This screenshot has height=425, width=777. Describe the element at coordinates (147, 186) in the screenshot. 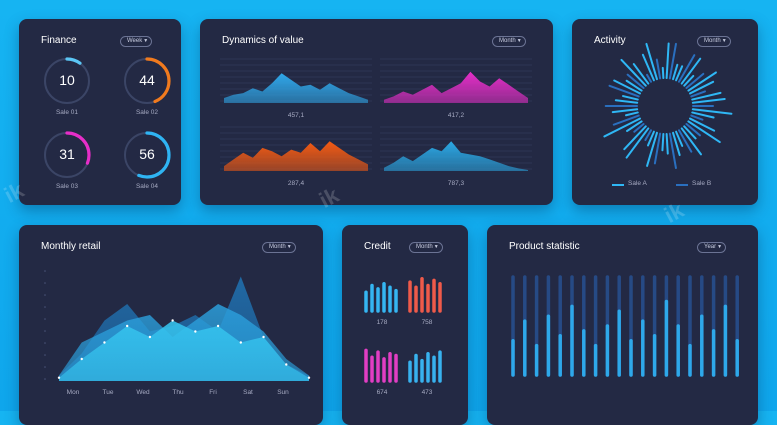

I see `gauge-label: Sale 04` at that location.